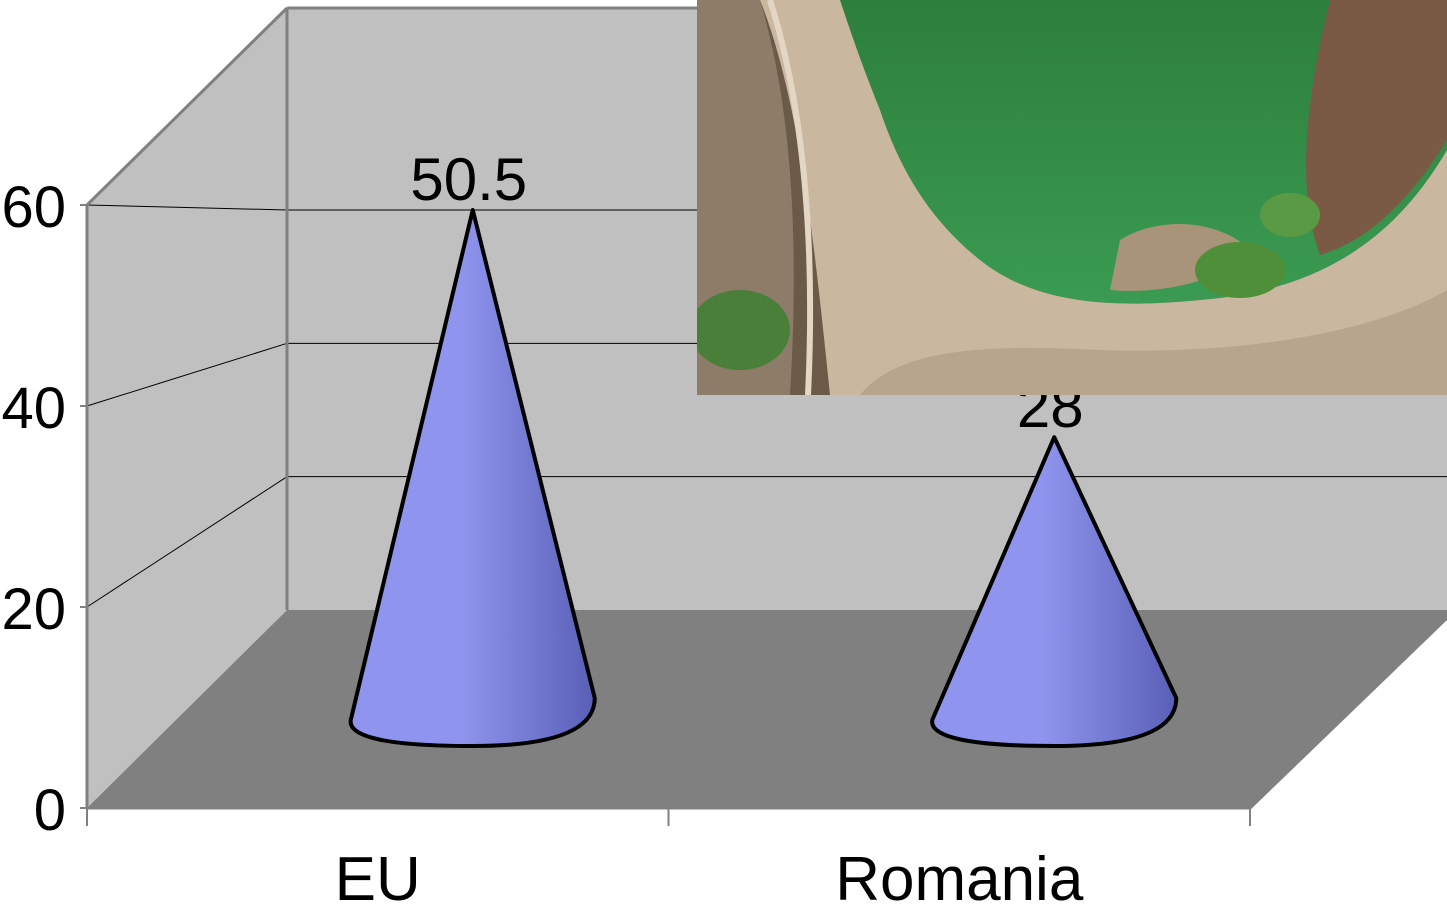 The height and width of the screenshot is (914, 1447). What do you see at coordinates (709, 879) in the screenshot?
I see `category-labels: EU Romania` at bounding box center [709, 879].